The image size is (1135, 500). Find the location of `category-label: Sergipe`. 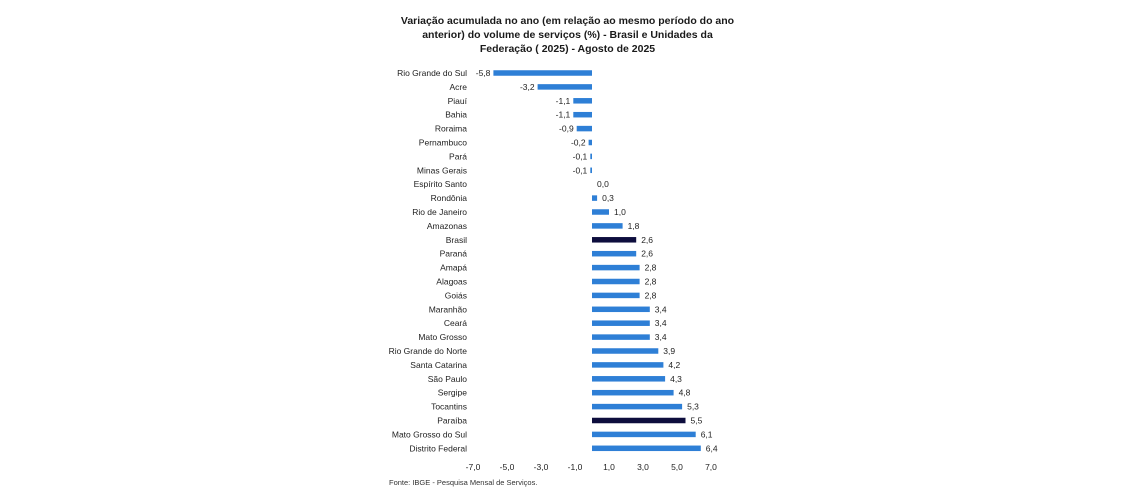

category-label: Sergipe is located at coordinates (453, 393).